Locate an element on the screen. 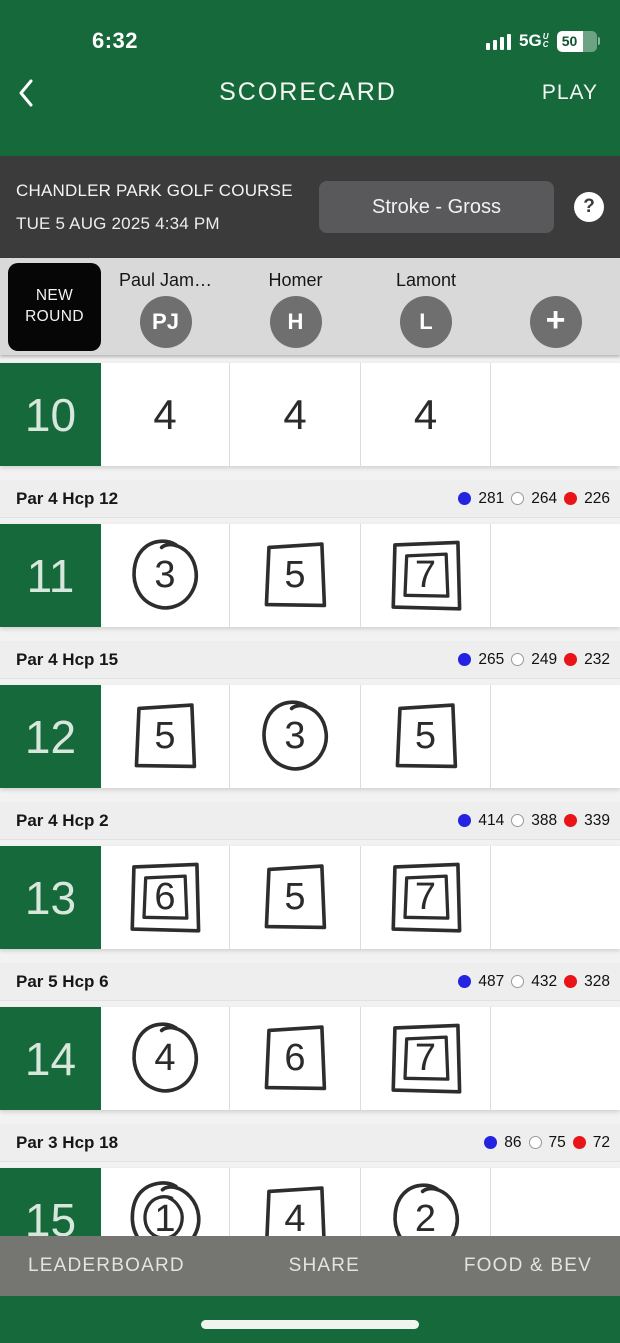 Image resolution: width=620 pixels, height=1343 pixels. leaderboard-button: LEADERBOARD is located at coordinates (106, 1265).